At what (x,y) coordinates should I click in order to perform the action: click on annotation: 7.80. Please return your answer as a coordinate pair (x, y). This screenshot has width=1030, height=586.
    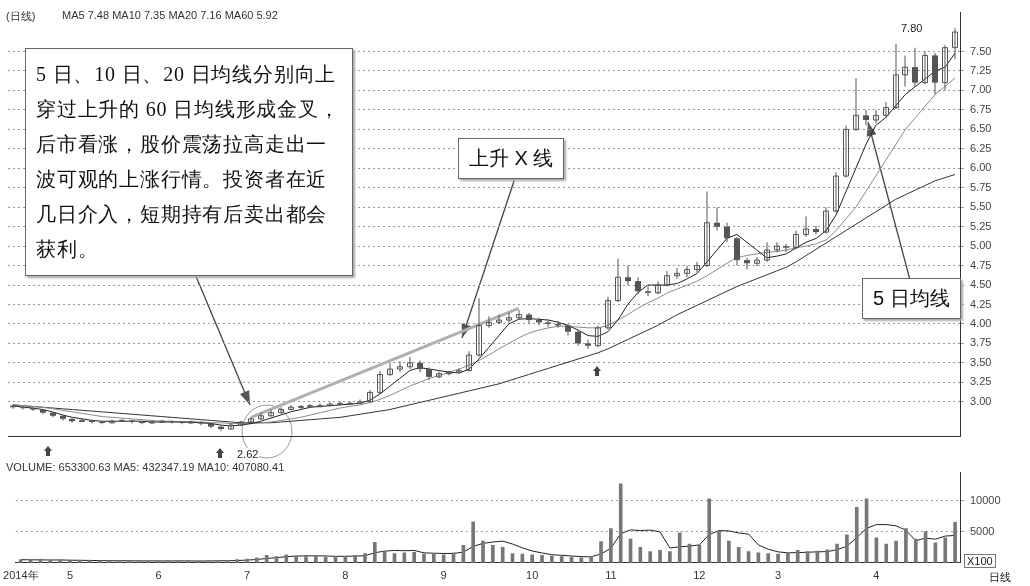
    Looking at the image, I should click on (912, 28).